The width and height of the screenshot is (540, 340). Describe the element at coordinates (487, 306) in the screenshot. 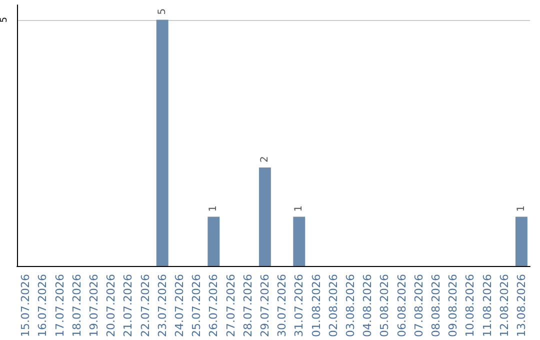

I see `x-tick-label: 11.08.2026` at that location.